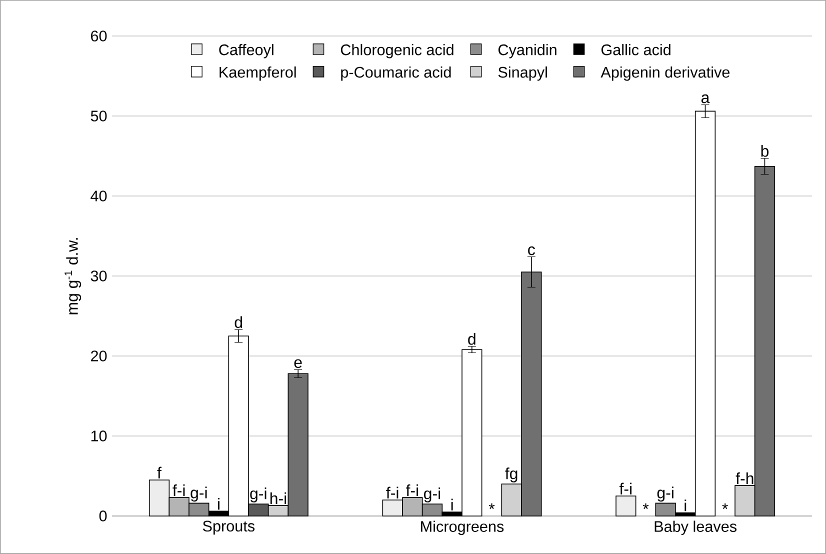 This screenshot has width=826, height=554. I want to click on x-tick-label: Baby leaves, so click(695, 527).